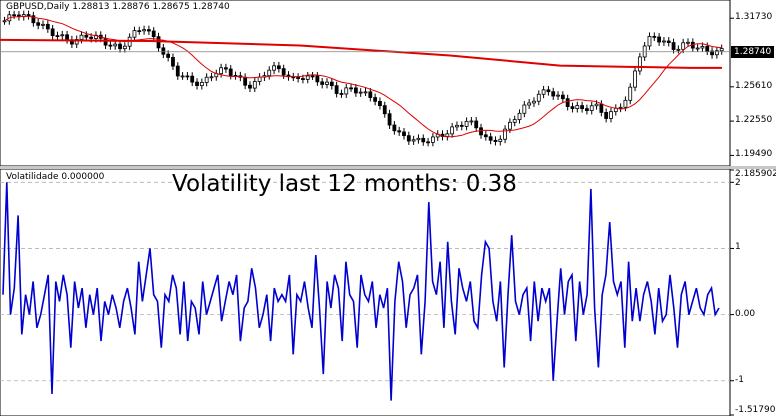  Describe the element at coordinates (738, 247) in the screenshot. I see `indicator-axis-label: 1` at that location.